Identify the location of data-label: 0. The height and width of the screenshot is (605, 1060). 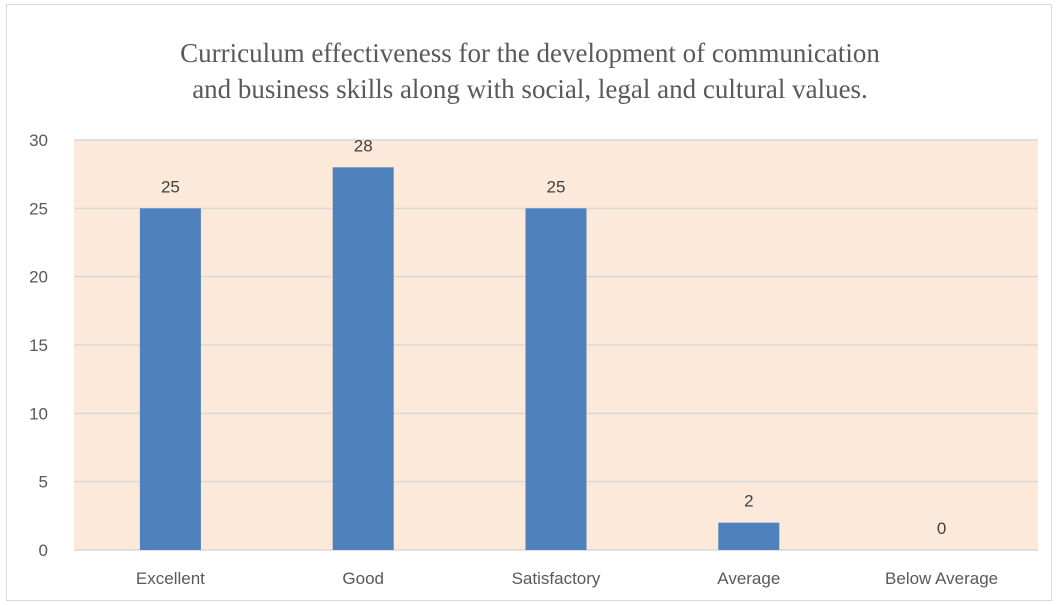
(941, 528).